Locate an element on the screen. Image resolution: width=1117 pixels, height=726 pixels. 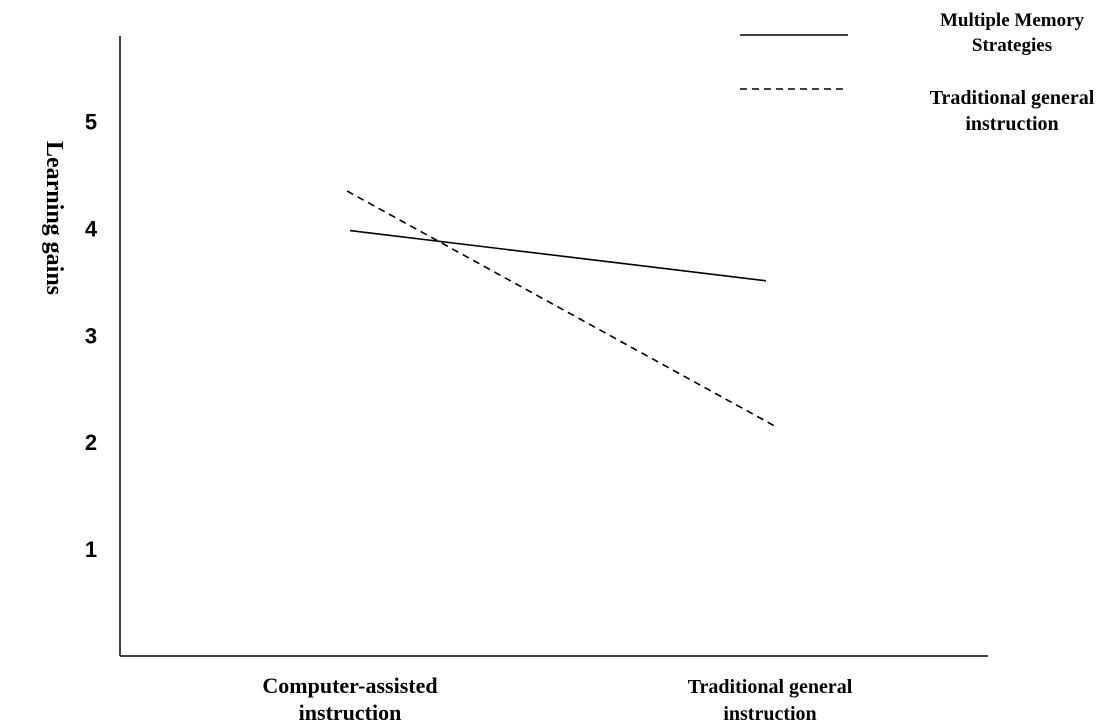
legend-label: Multiple Memory is located at coordinates (1012, 20).